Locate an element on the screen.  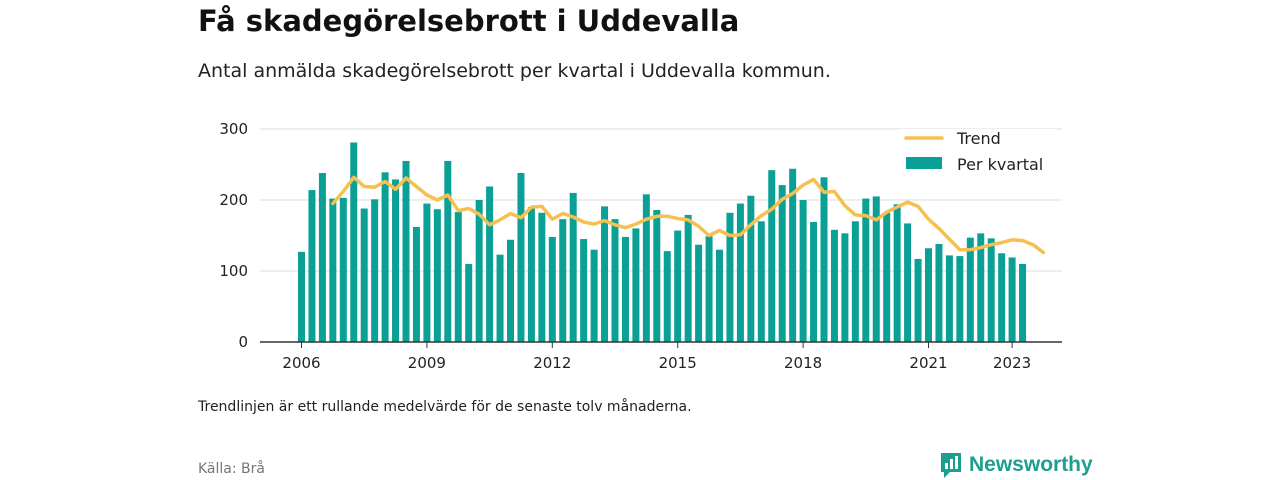
x-axis-ticks: 2006 2009 2012 2015 2018 2021 2023 is located at coordinates (656, 357).